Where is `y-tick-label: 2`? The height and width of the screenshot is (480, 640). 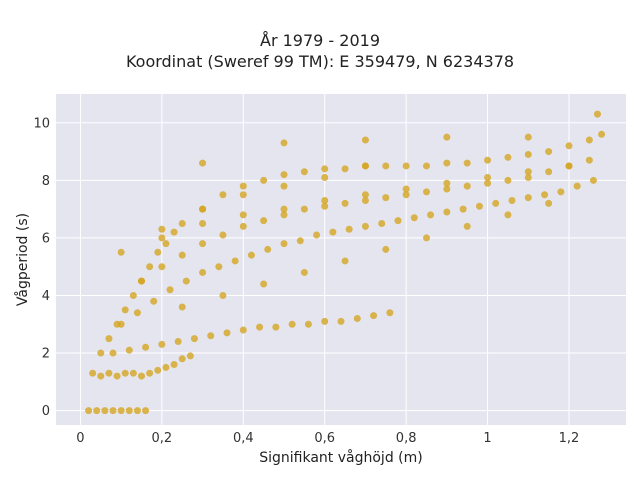
y-tick-label: 2 is located at coordinates (46, 354).